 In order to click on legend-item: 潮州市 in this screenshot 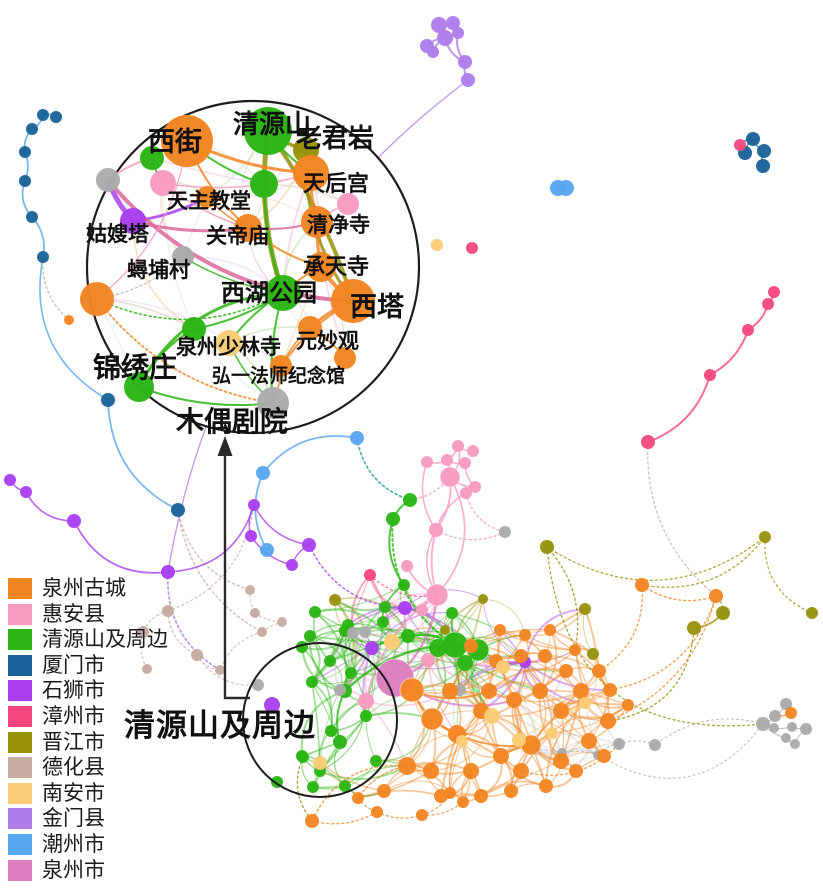, I will do `click(88, 843)`.